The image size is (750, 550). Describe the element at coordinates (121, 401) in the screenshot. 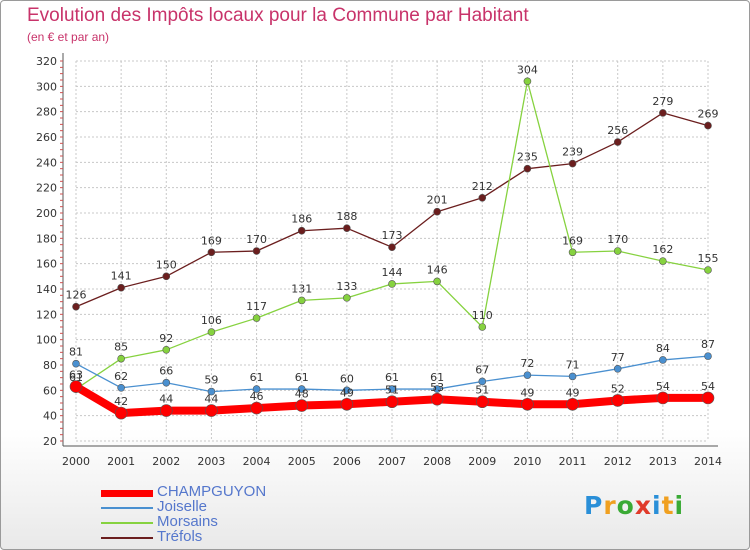

I see `data-label: 42` at that location.